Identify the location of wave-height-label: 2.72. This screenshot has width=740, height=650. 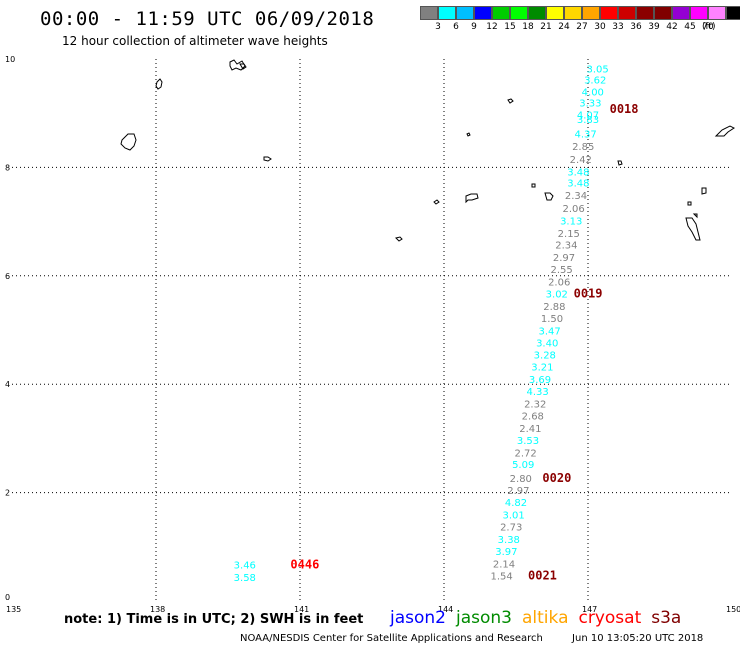
(525, 453).